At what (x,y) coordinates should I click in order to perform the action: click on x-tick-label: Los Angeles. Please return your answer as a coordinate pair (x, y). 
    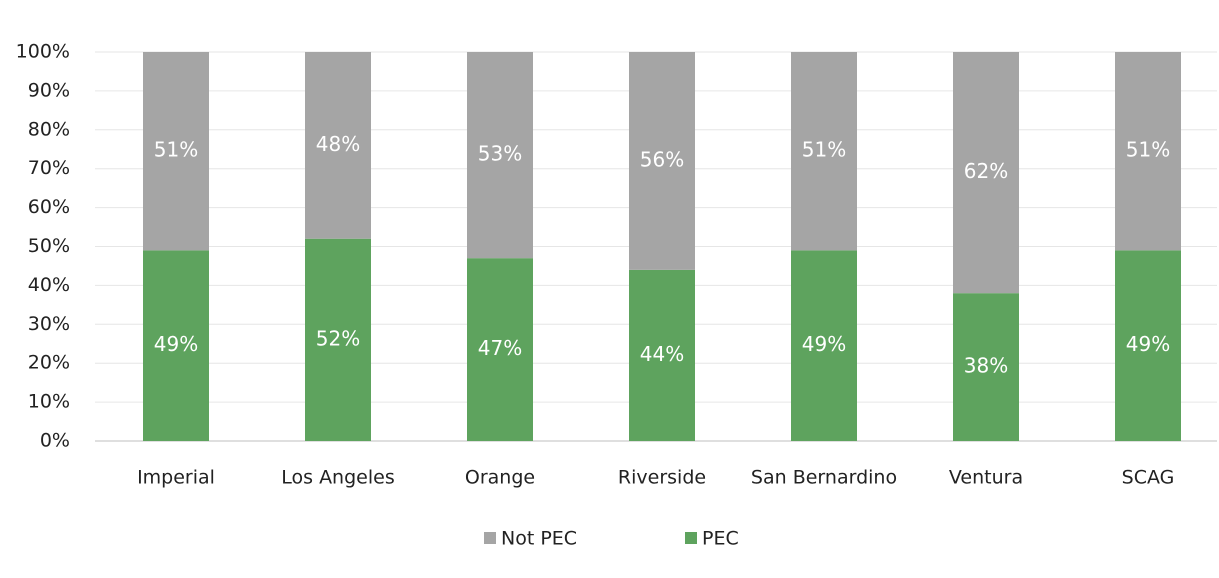
    Looking at the image, I should click on (337, 478).